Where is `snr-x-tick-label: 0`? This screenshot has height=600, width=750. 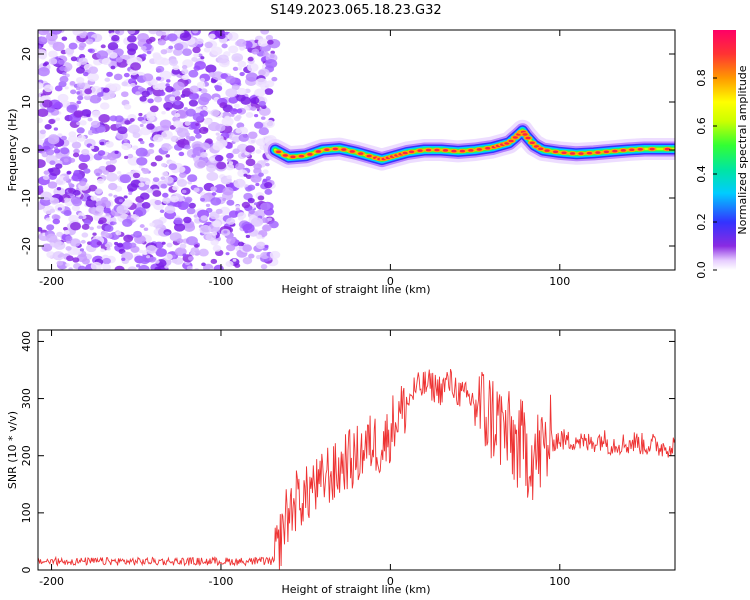
snr-x-tick-label: 0 is located at coordinates (390, 581).